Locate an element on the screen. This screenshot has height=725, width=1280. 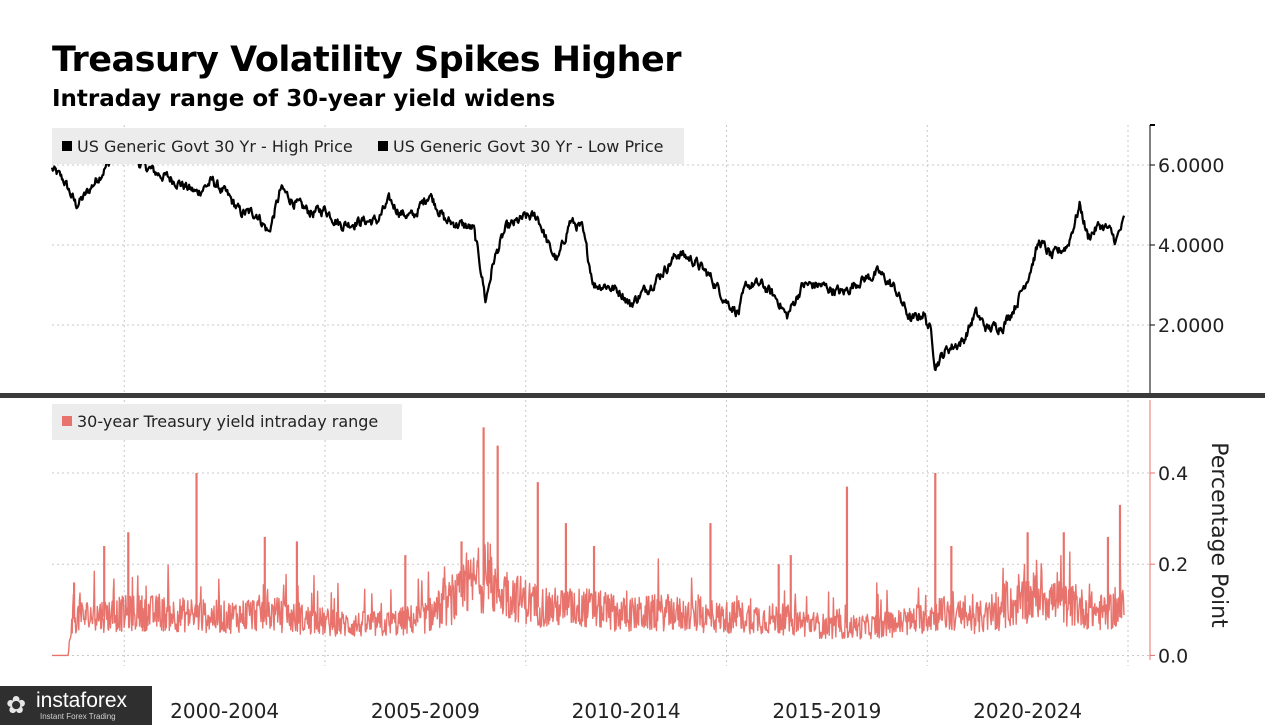
top-ytick-label: 6.0000 is located at coordinates (1191, 166).